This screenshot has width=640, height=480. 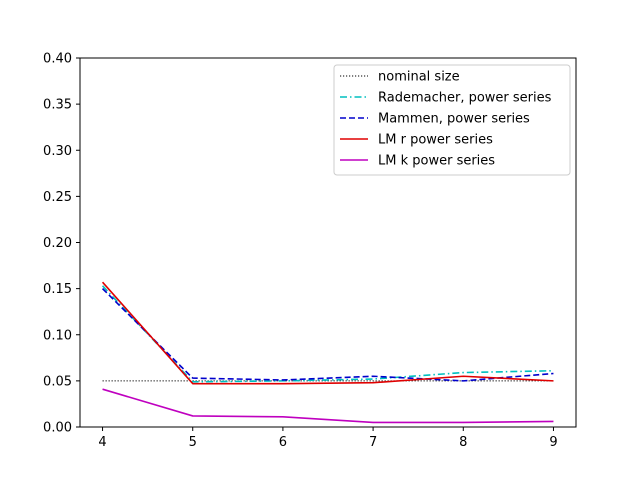 I want to click on y-tick-label: 0.30, so click(x=57, y=151).